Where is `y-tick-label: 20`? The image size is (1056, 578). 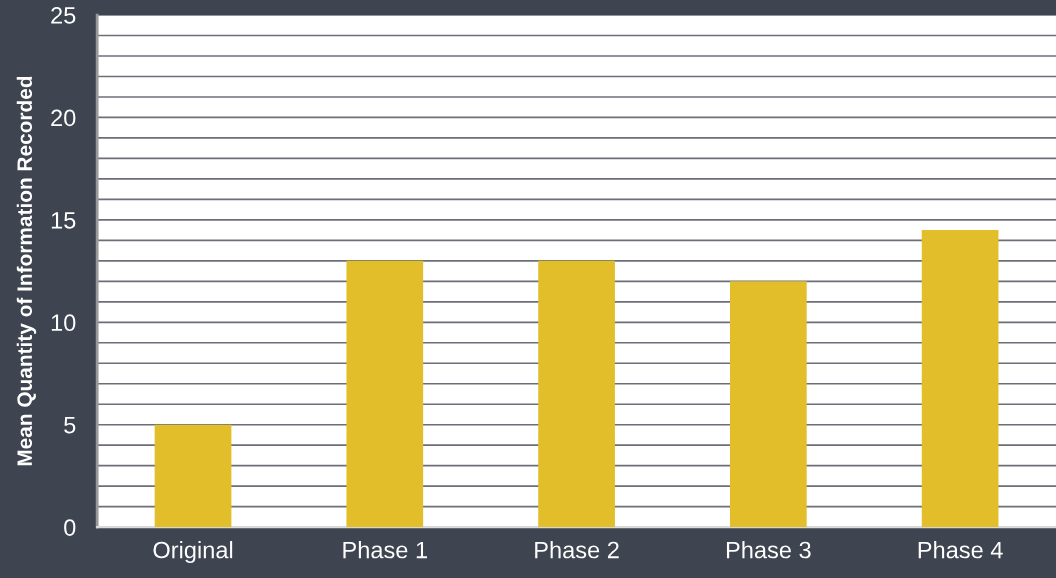 y-tick-label: 20 is located at coordinates (63, 118).